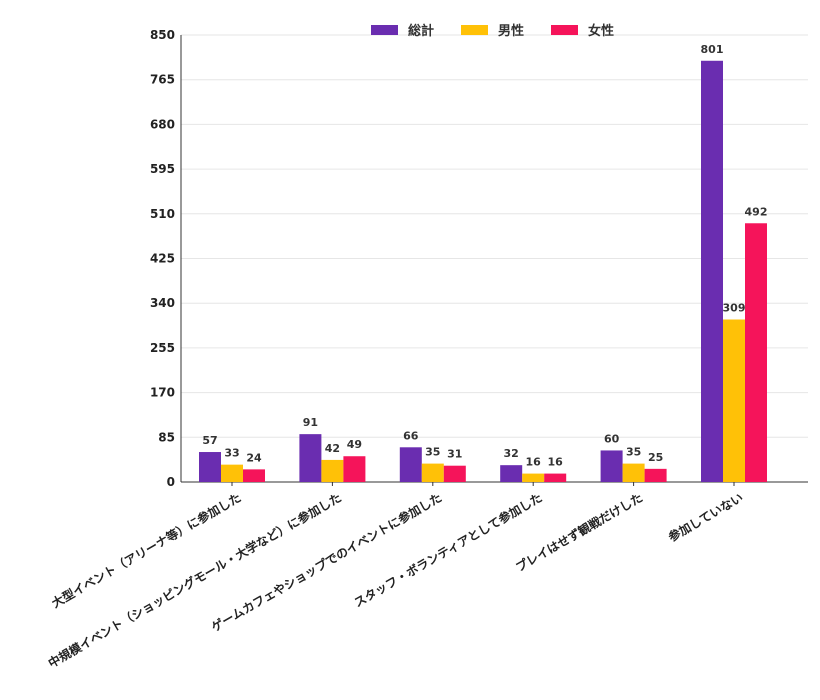 This screenshot has width=820, height=700. What do you see at coordinates (411, 435) in the screenshot?
I see `bar-value-label: 66` at bounding box center [411, 435].